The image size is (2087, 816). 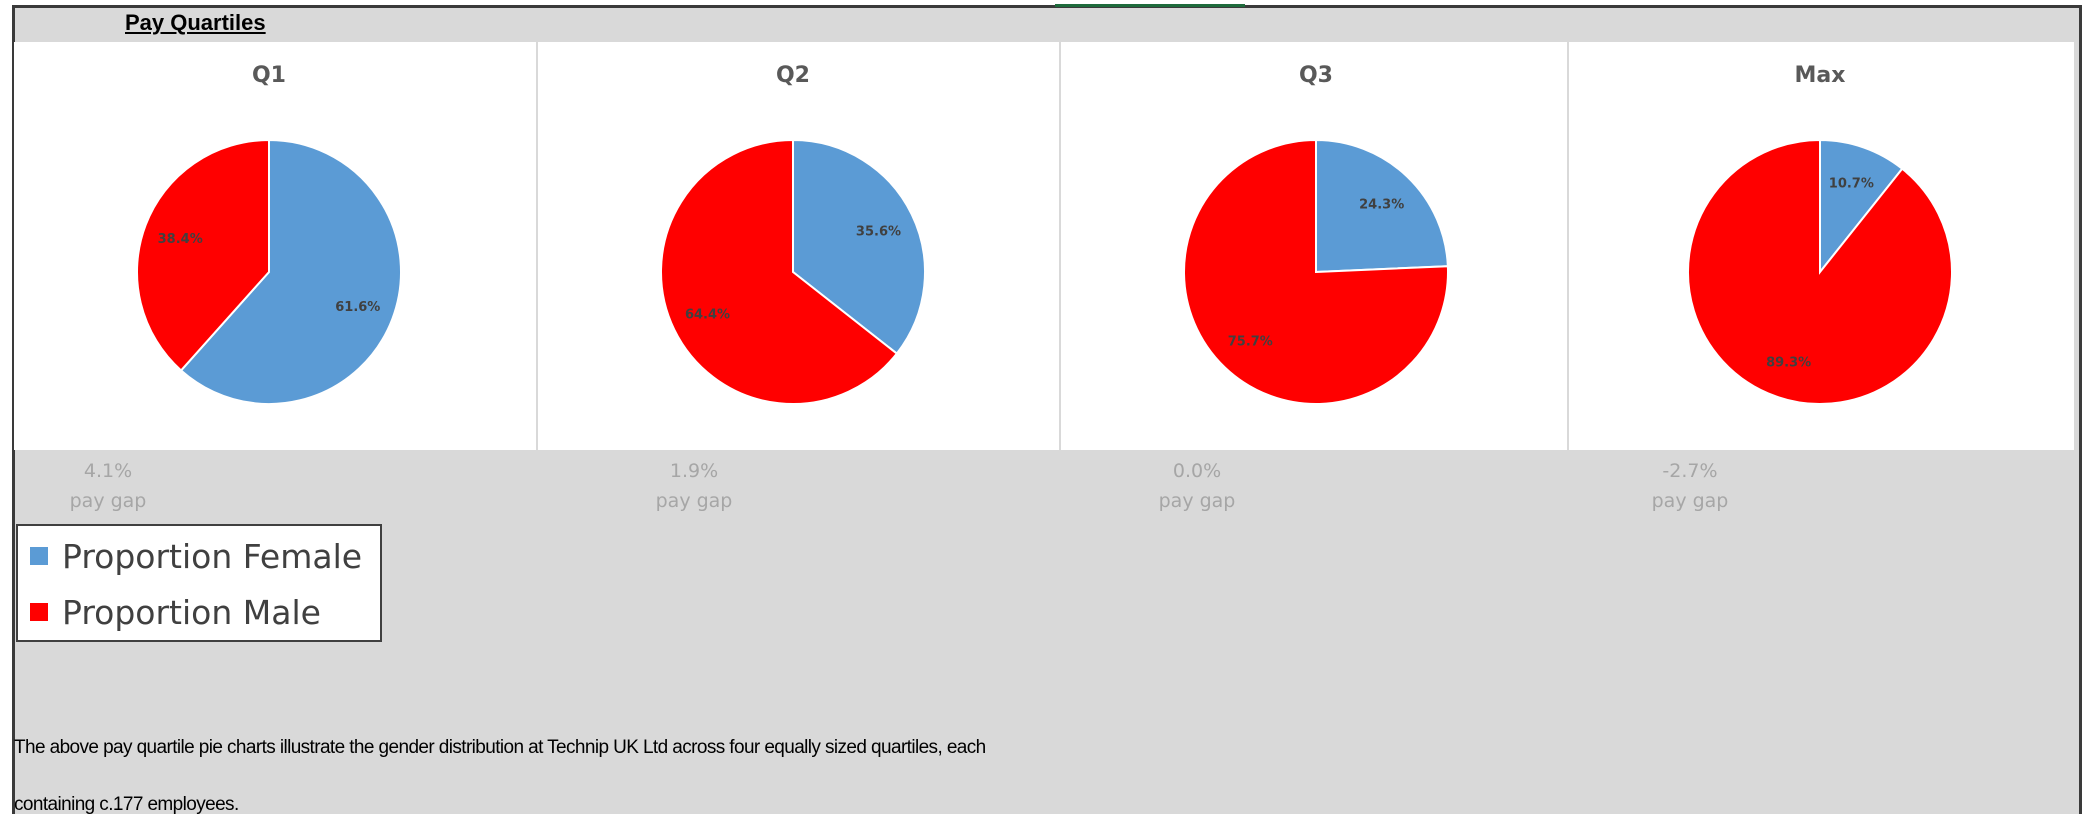 I want to click on chart-legend: Proportion Female Proportion Male, so click(x=199, y=583).